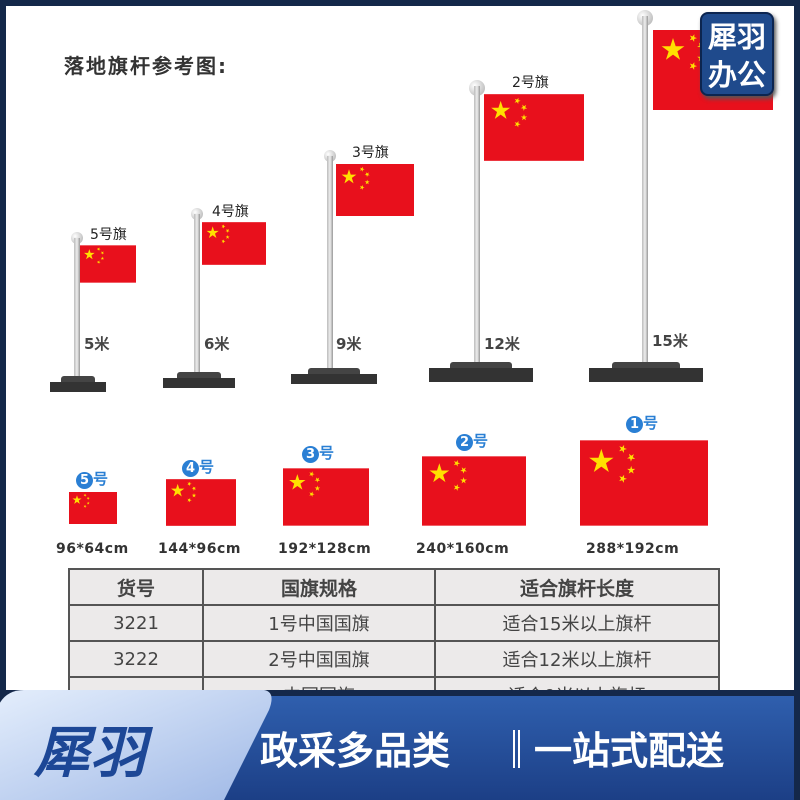  I want to click on flag-size-label: 3号旗, so click(370, 153).